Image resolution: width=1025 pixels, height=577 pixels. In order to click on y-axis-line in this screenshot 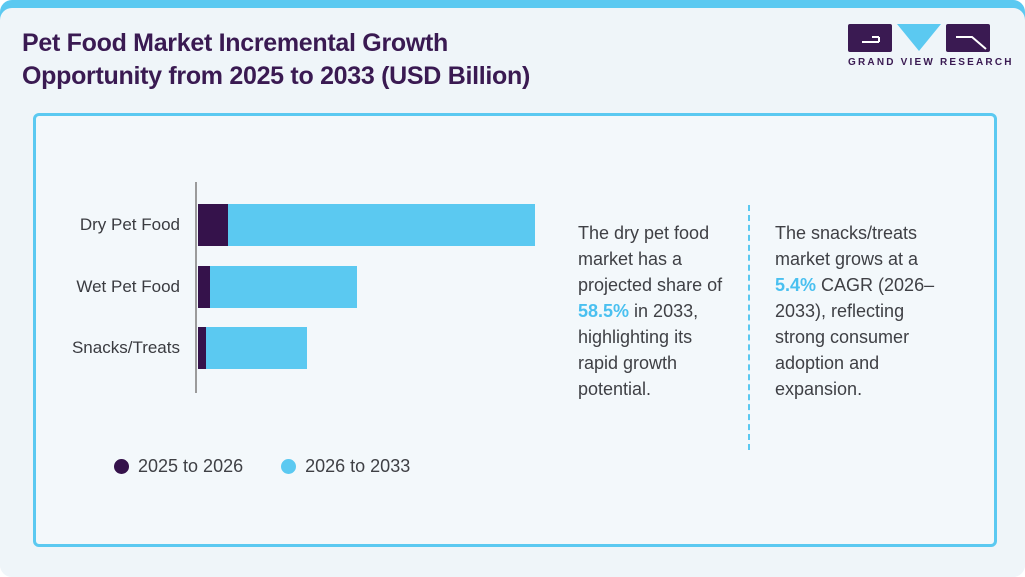, I will do `click(196, 287)`.